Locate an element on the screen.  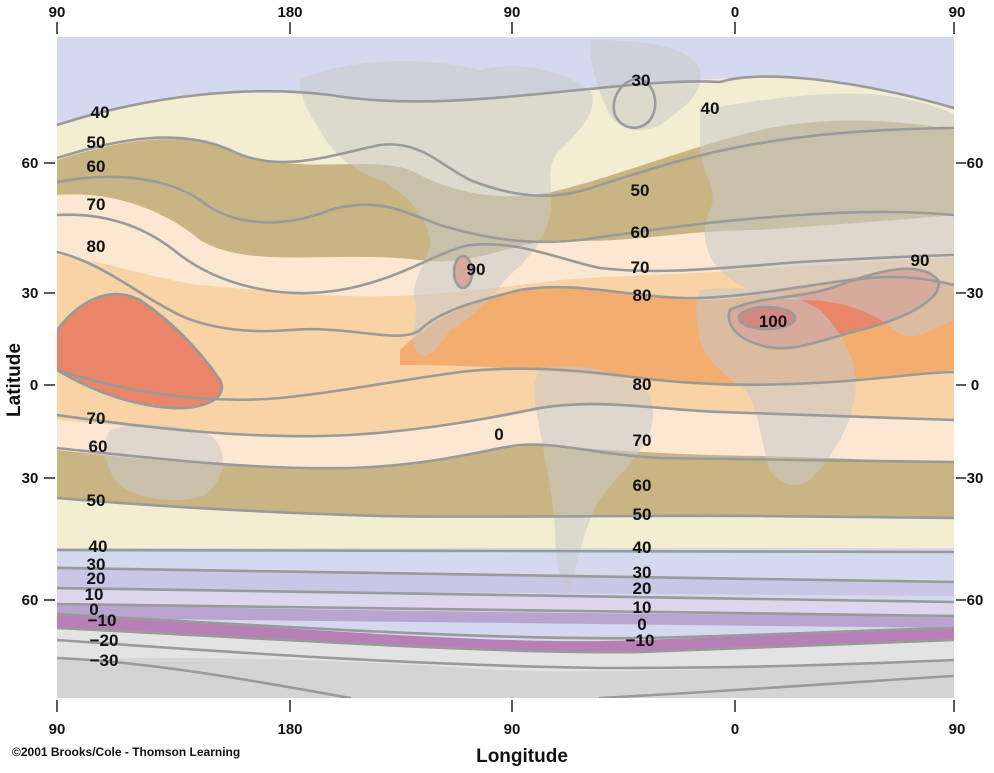
north-america is located at coordinates (446, 208).